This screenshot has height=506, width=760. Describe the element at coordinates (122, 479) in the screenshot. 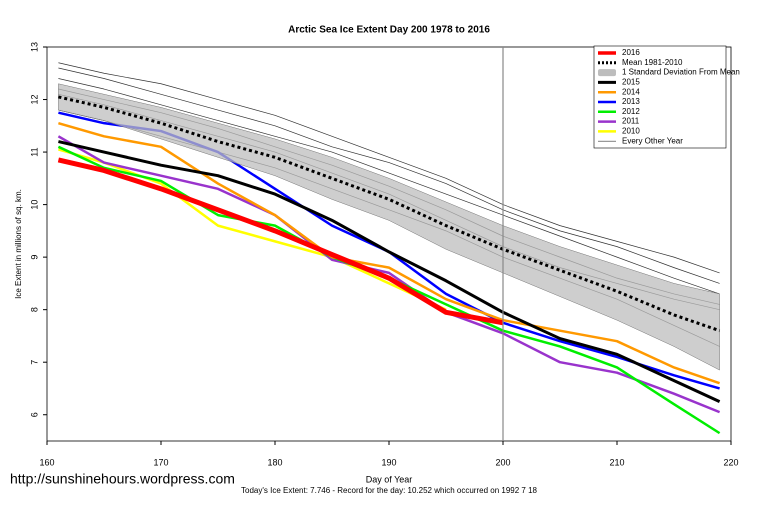

I see `watermark: http://sunshinehours.wordpress.com` at that location.